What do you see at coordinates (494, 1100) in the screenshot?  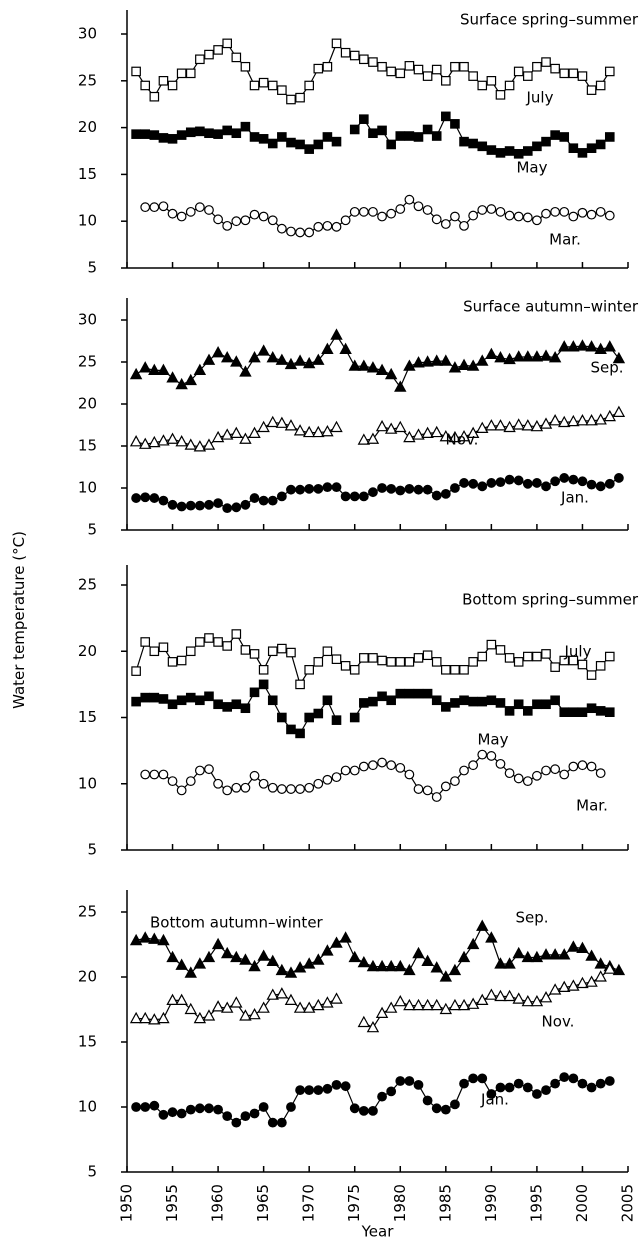 I see `series-label: Jan.` at bounding box center [494, 1100].